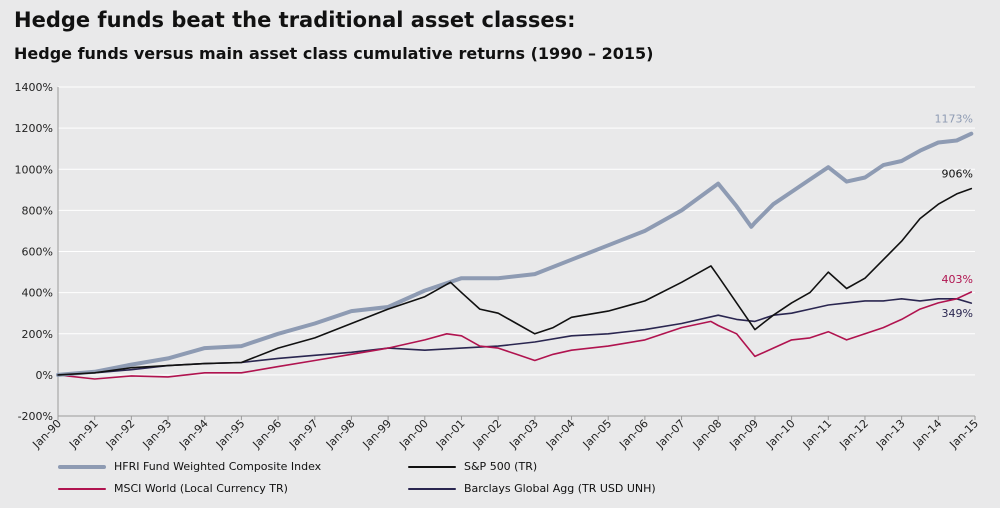  What do you see at coordinates (853, 434) in the screenshot?
I see `x-tick-label: Jan-12` at bounding box center [853, 434].